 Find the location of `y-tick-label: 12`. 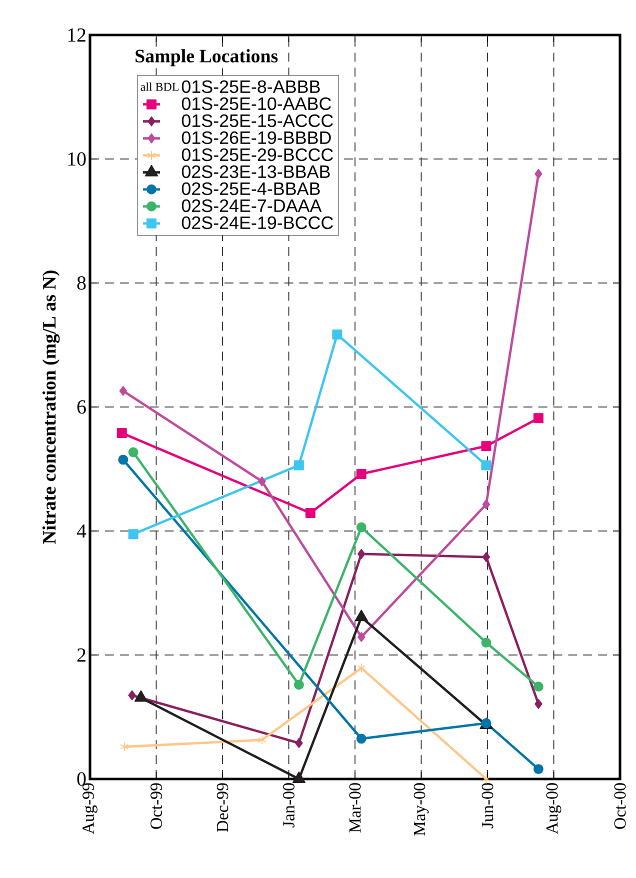

y-tick-label: 12 is located at coordinates (77, 35).